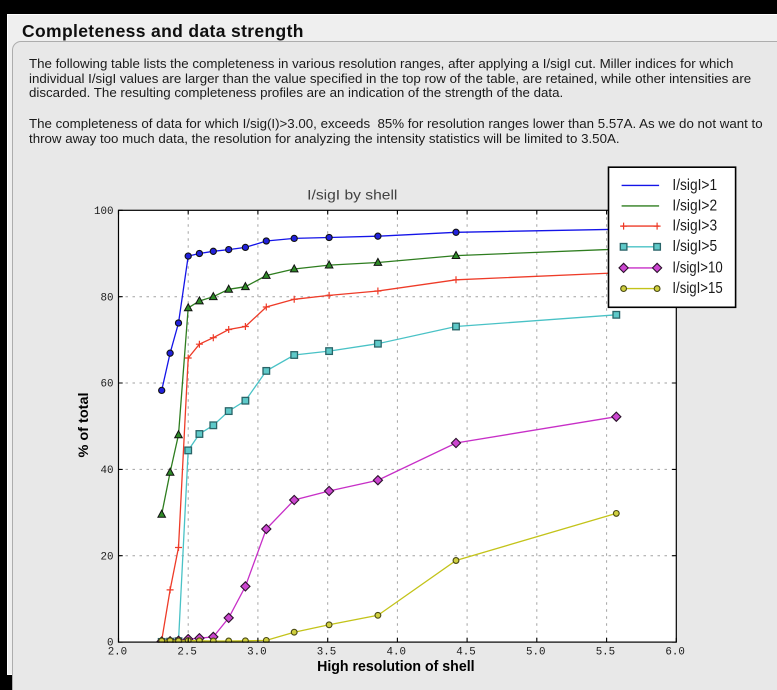  I want to click on svg-text: 20, so click(107, 557).